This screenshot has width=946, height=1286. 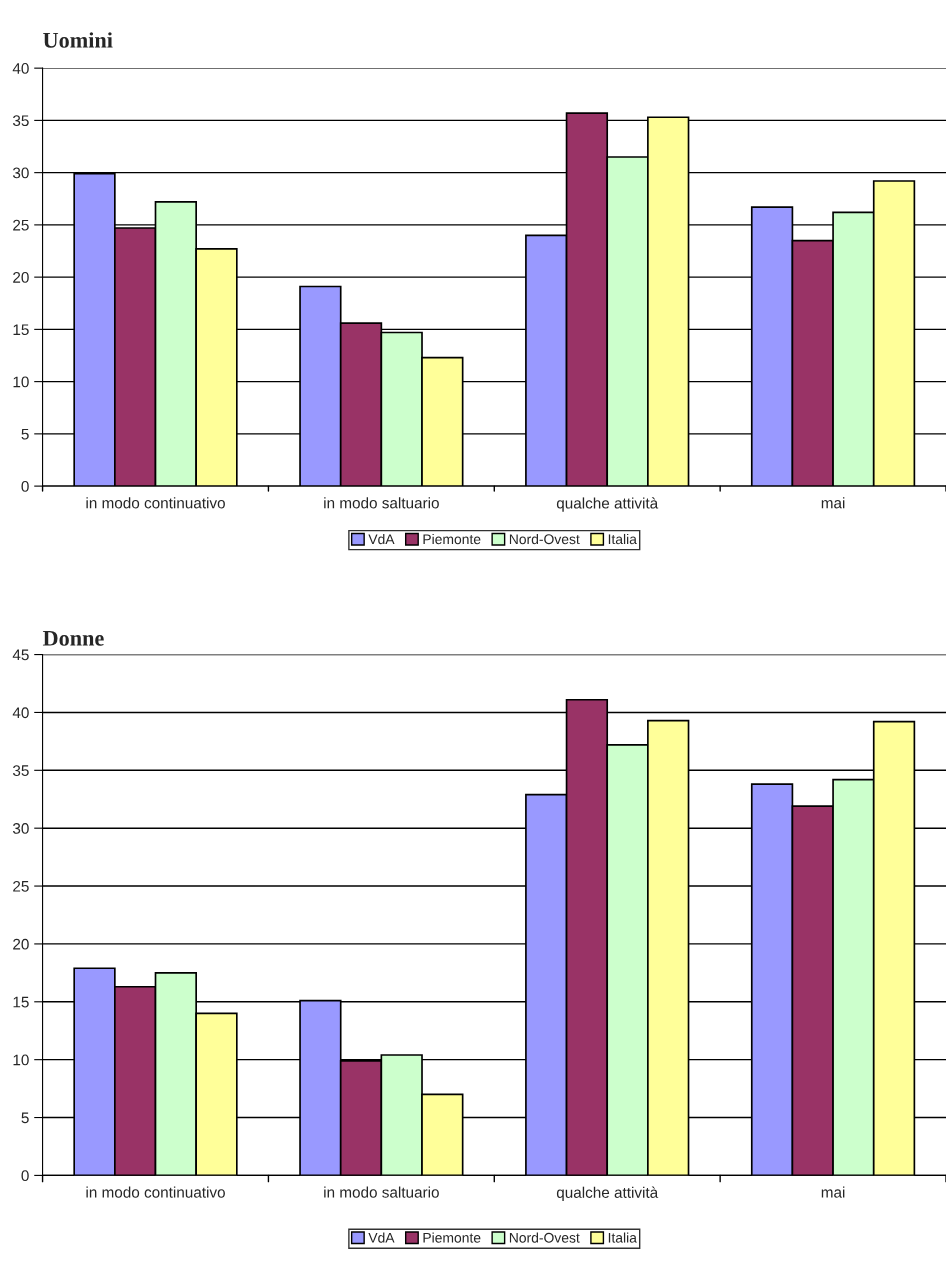 What do you see at coordinates (20, 655) in the screenshot?
I see `y-tick-label: 45` at bounding box center [20, 655].